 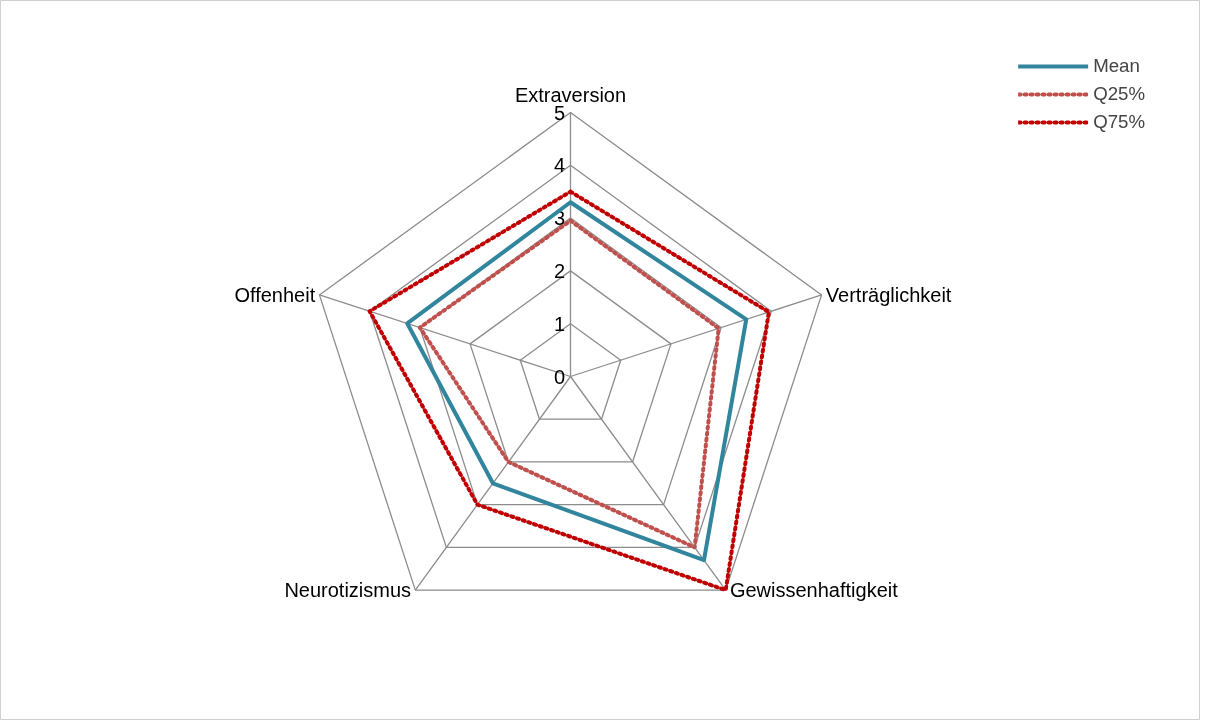 I want to click on legend-label: Q25%, so click(x=1119, y=94).